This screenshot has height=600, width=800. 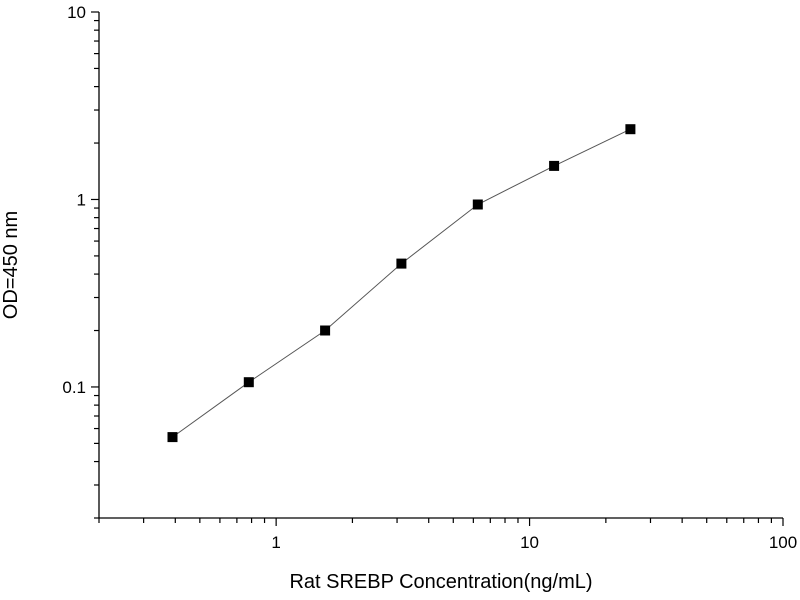 I want to click on x-tick-label: 1, so click(x=275, y=542).